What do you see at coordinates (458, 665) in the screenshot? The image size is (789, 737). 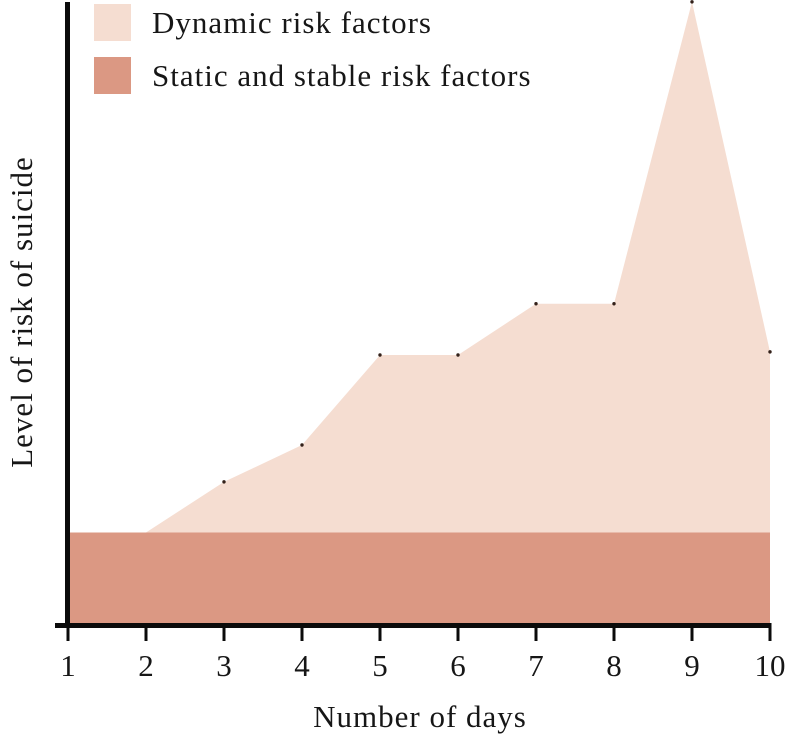 I see `x-tick-label: 6` at bounding box center [458, 665].